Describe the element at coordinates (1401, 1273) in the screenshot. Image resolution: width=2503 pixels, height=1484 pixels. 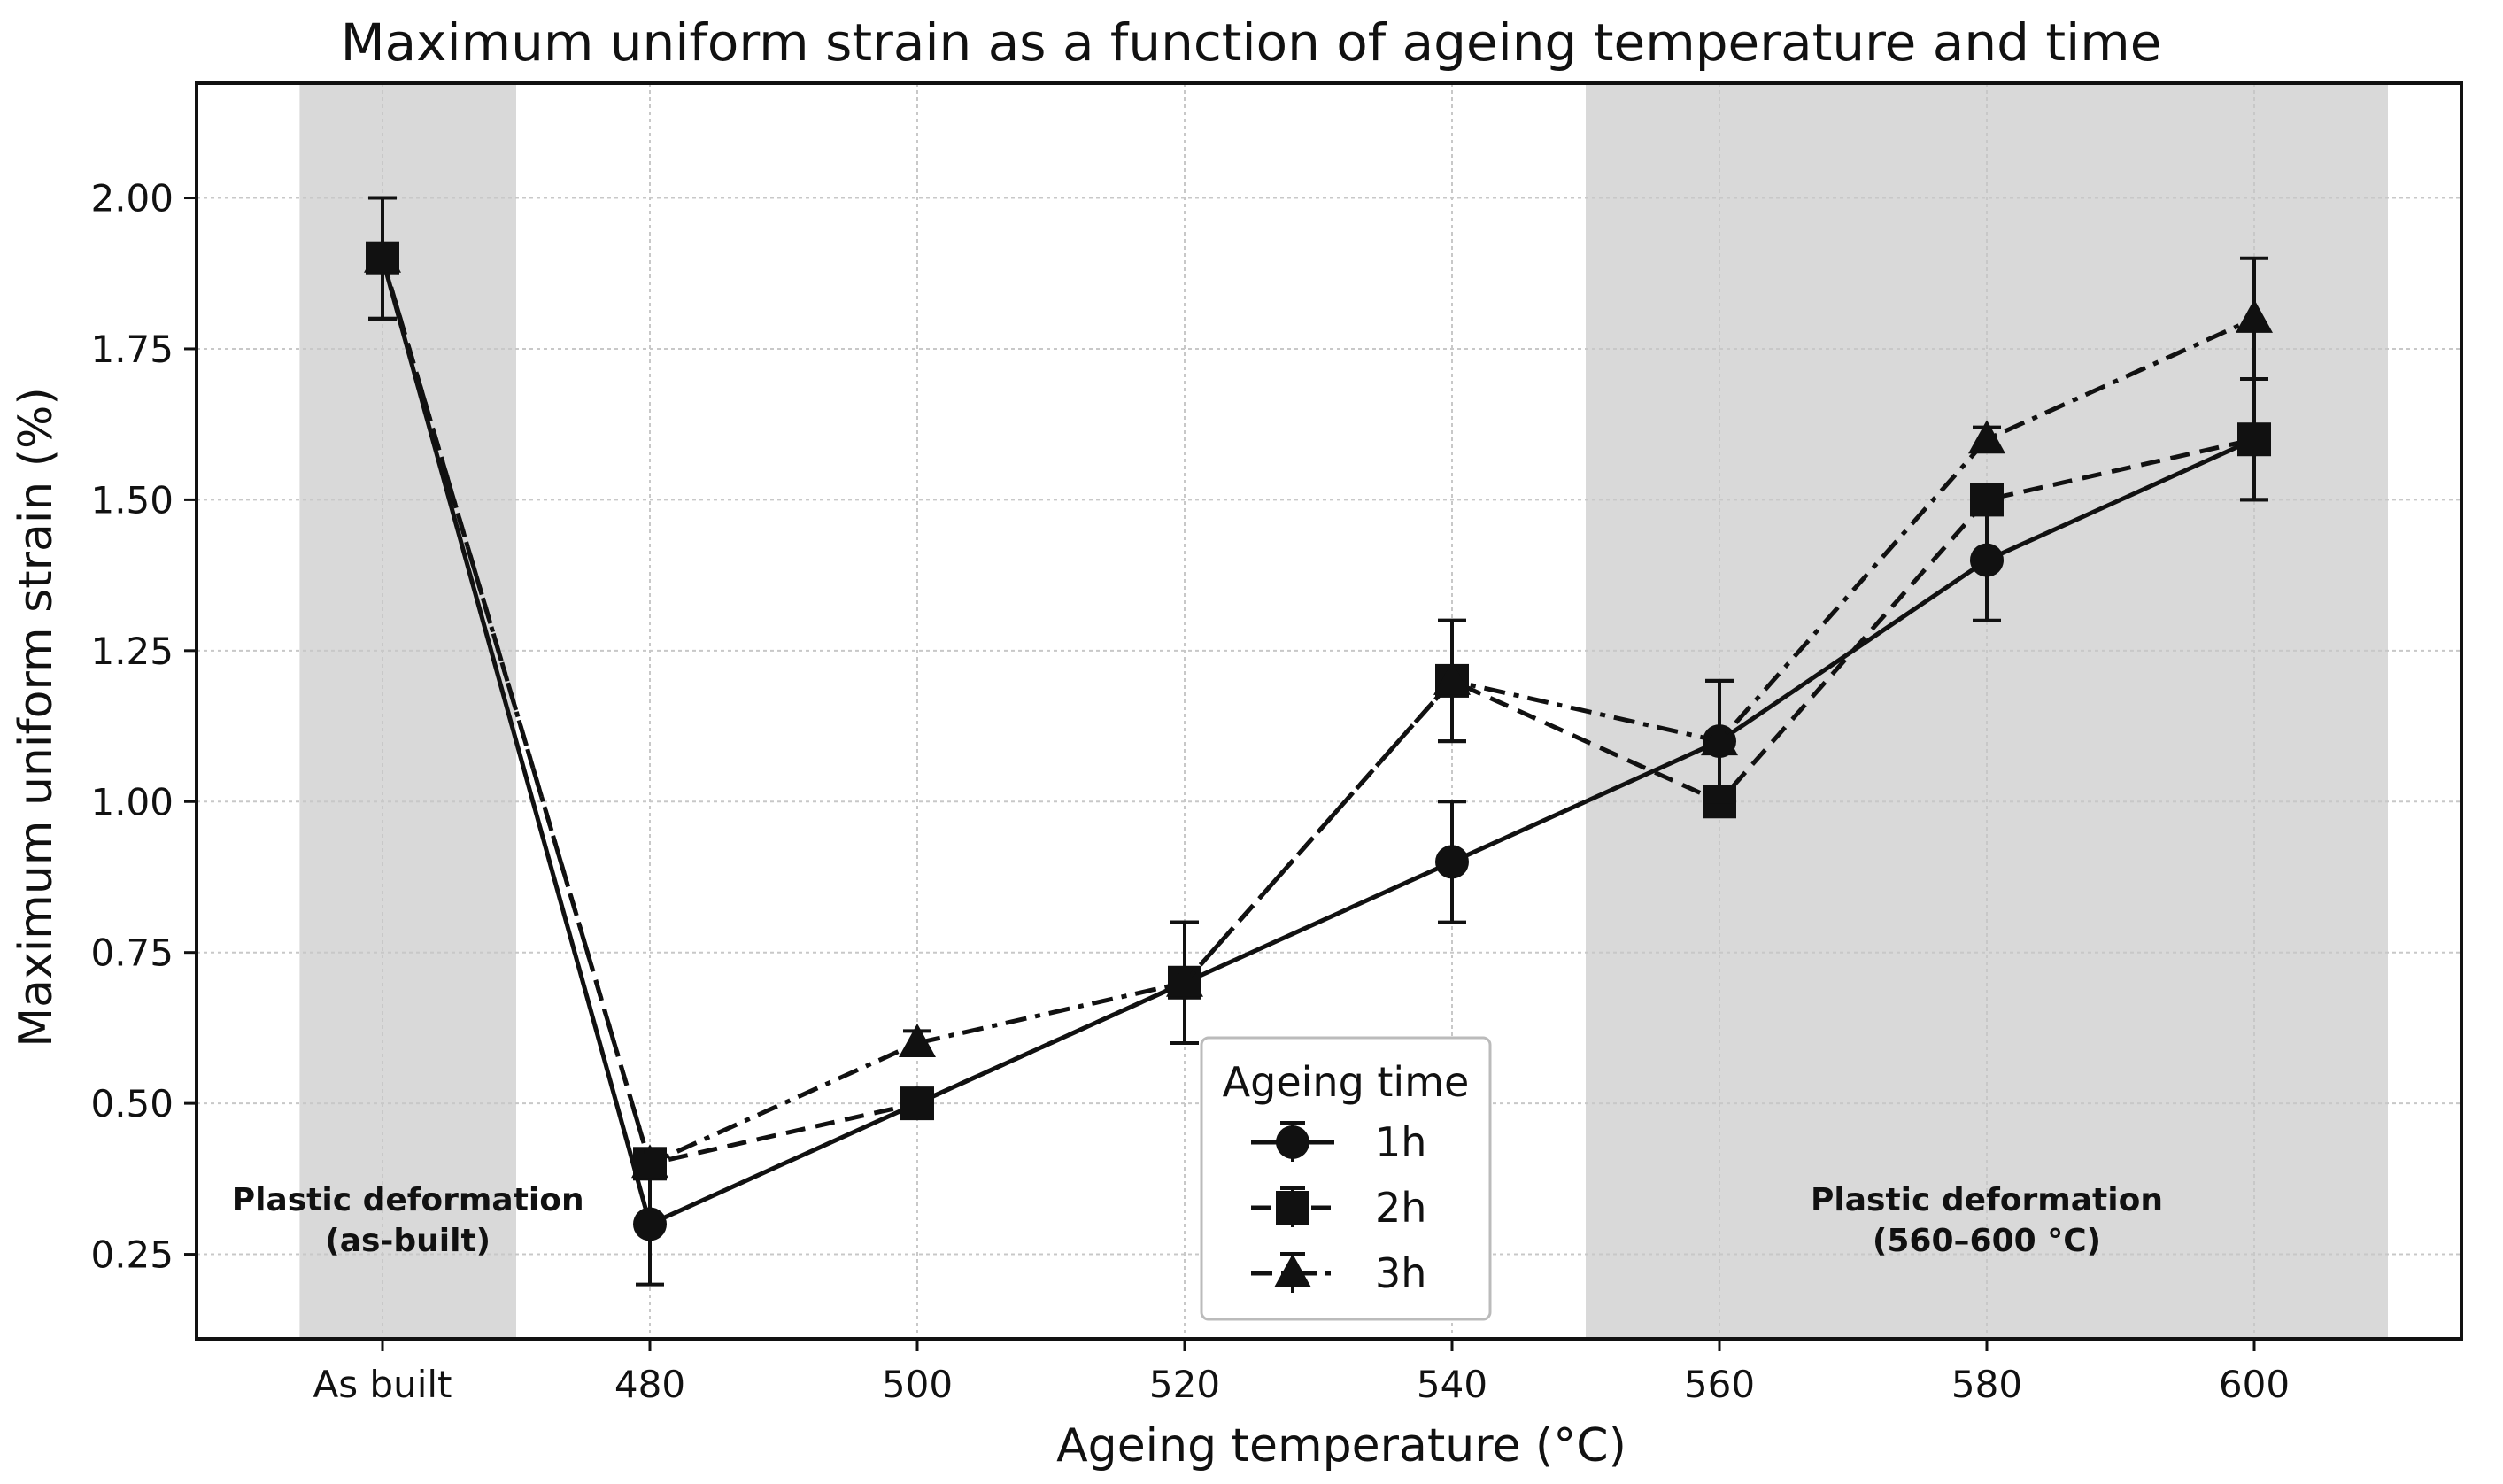
I see `legend-label-3h: 3h` at that location.